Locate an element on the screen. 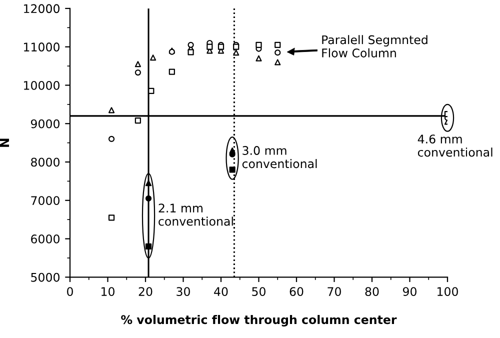  annotation: Paralell Segmnted Flow Column is located at coordinates (375, 46).